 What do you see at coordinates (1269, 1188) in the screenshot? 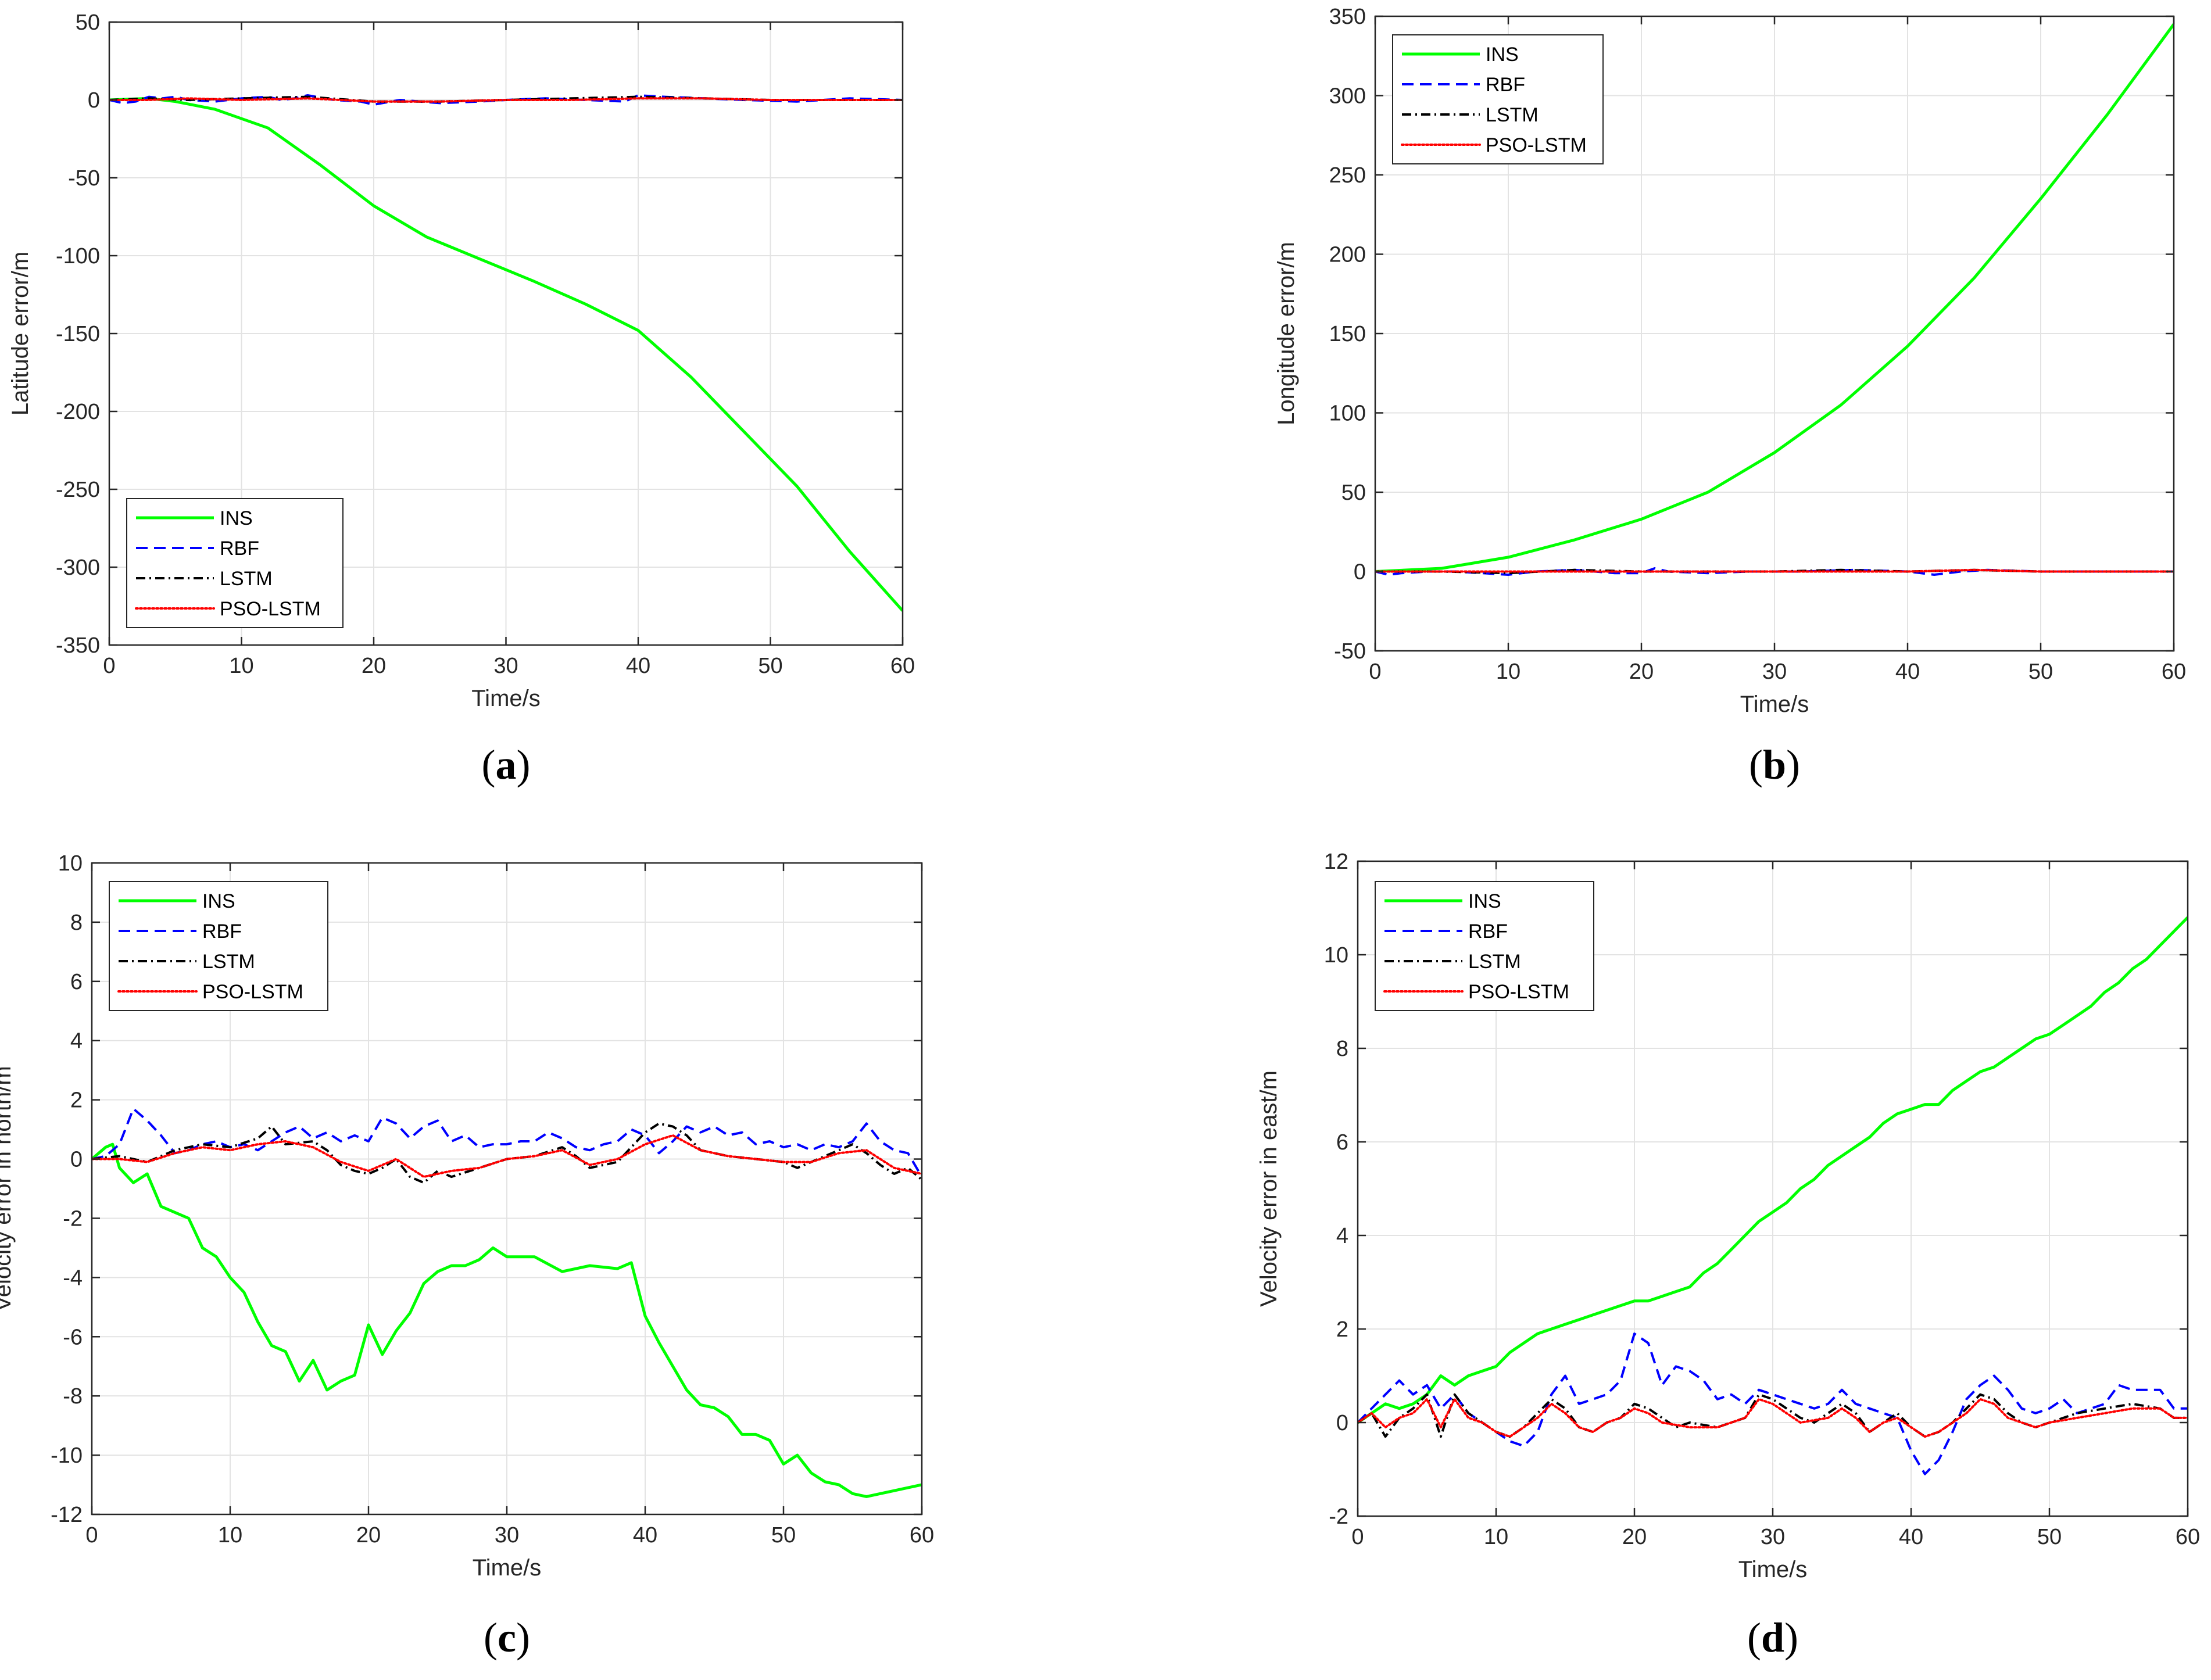
I see `y-axis-label: Velocity error in east/m` at bounding box center [1269, 1188].